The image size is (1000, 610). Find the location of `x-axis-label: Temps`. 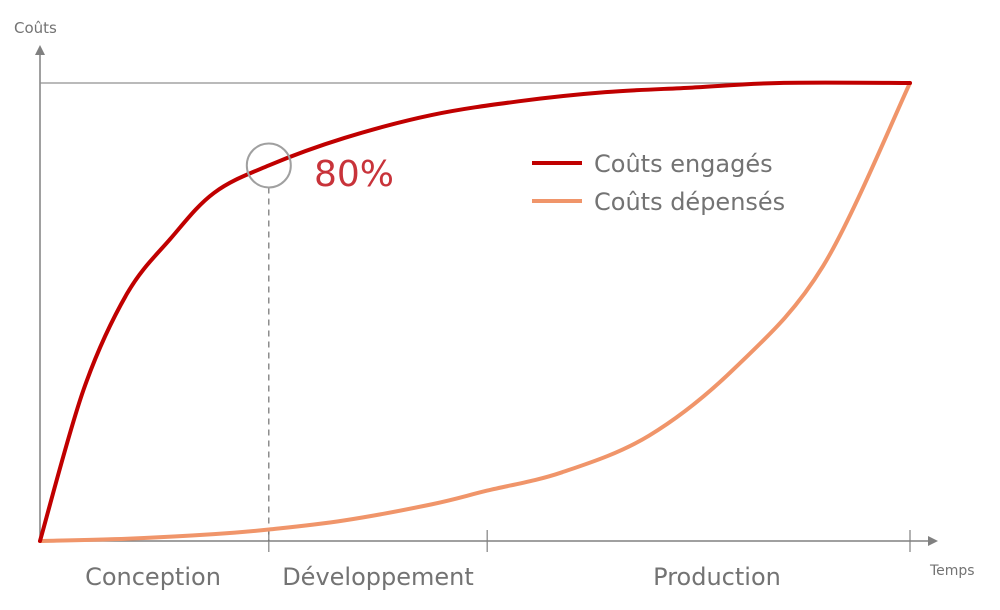

x-axis-label: Temps is located at coordinates (952, 571).